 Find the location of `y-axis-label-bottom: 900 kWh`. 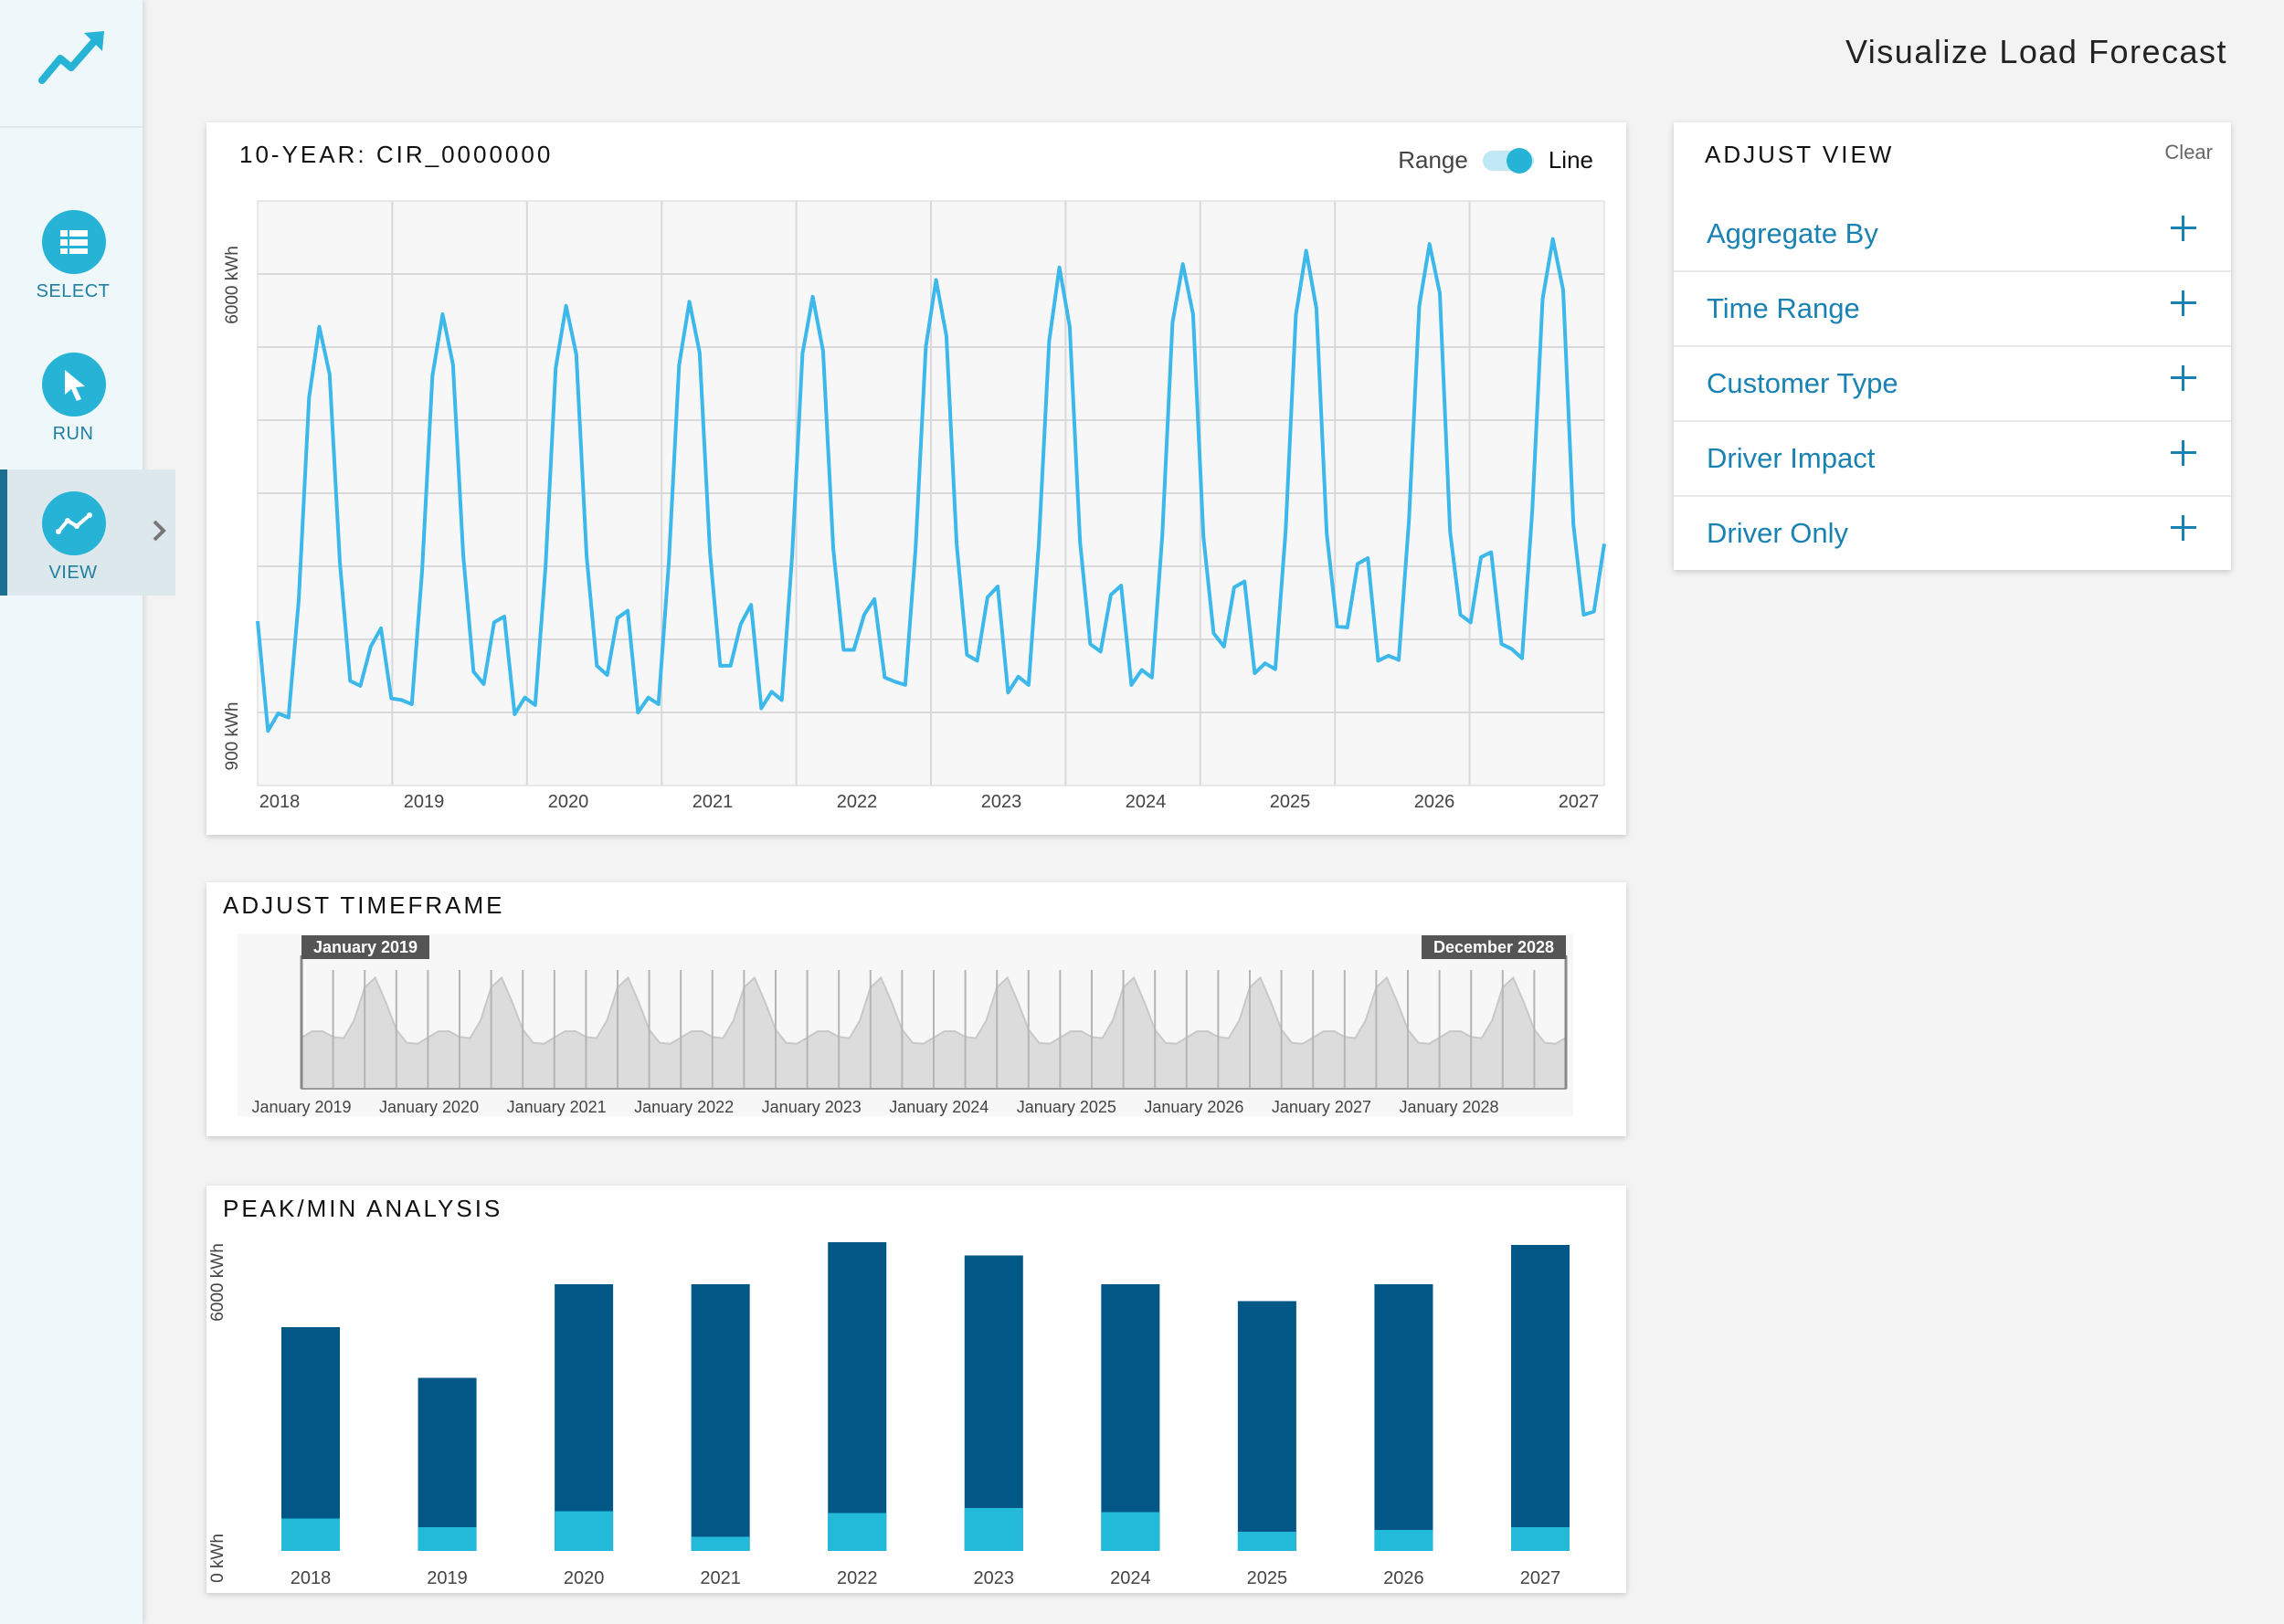

y-axis-label-bottom: 900 kWh is located at coordinates (232, 736).